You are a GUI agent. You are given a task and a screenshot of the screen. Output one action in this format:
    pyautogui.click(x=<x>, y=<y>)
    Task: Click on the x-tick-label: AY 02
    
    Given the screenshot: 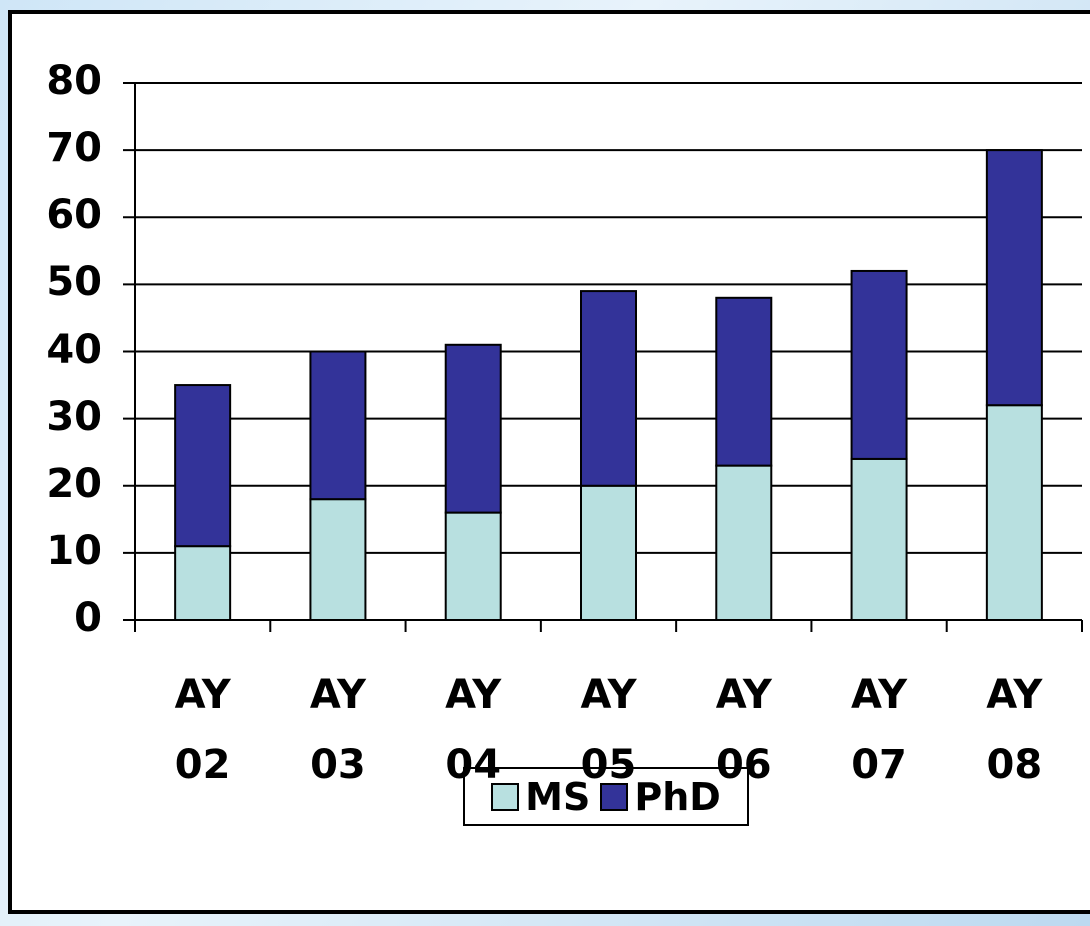 What is the action you would take?
    pyautogui.click(x=202, y=730)
    